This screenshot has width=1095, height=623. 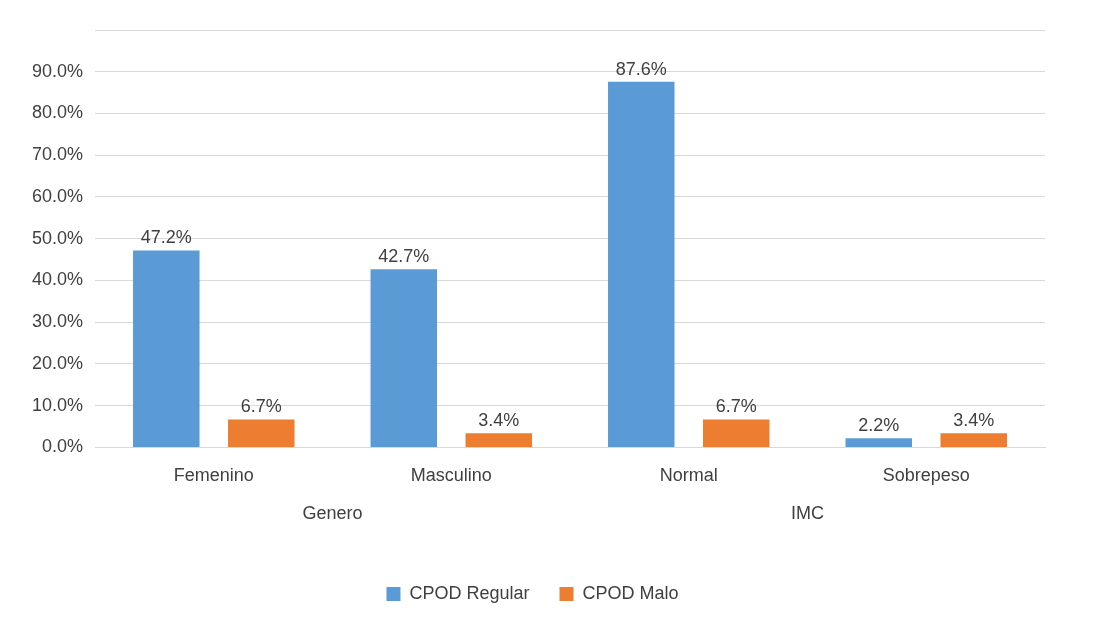 I want to click on y-tick-label: 20.0%, so click(x=57, y=362).